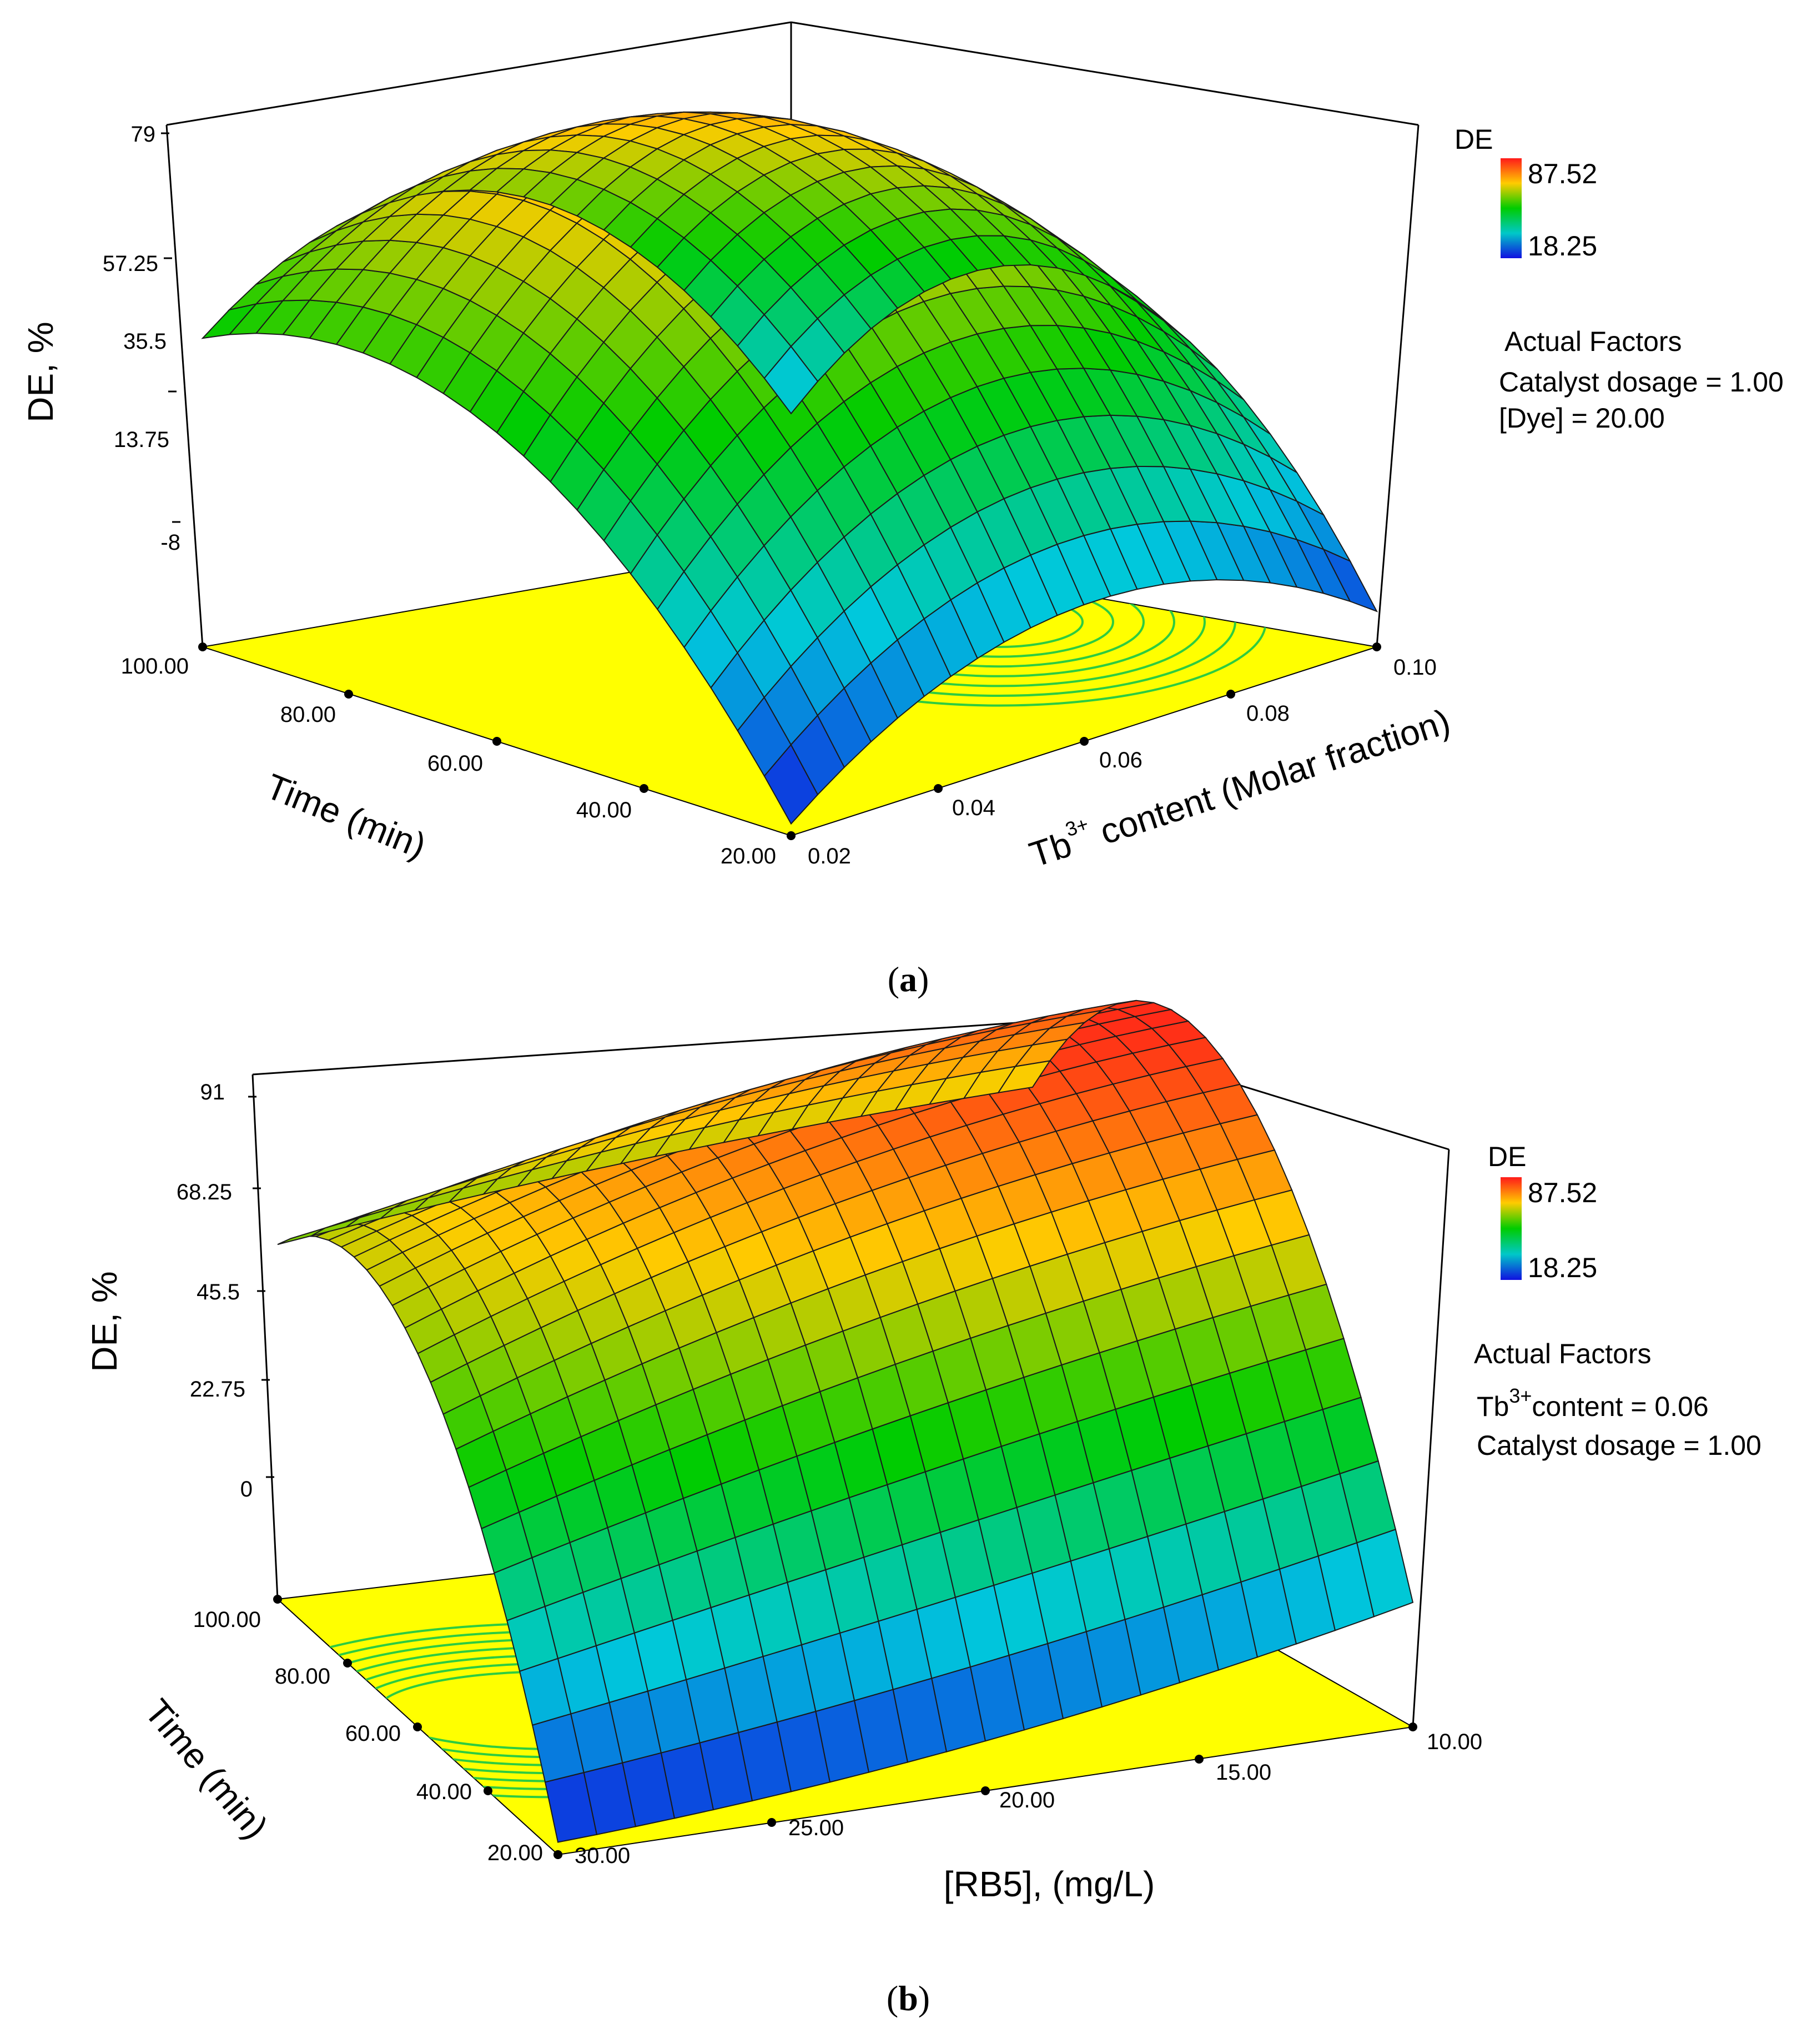  What do you see at coordinates (373, 1734) in the screenshot?
I see `panel-b-x-tick-label: 60.00` at bounding box center [373, 1734].